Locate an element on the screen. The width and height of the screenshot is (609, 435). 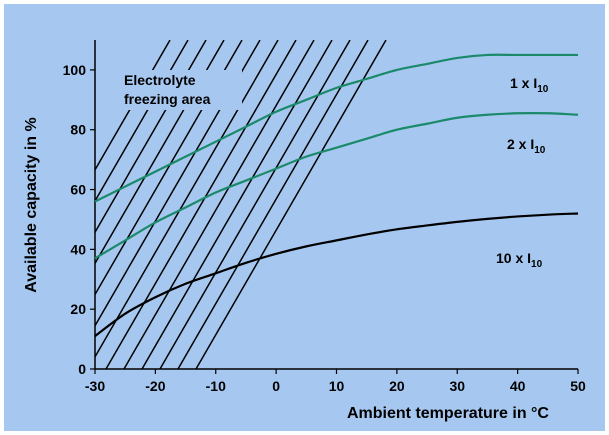
series-label-2xI10: 2 x I10 is located at coordinates (526, 146).